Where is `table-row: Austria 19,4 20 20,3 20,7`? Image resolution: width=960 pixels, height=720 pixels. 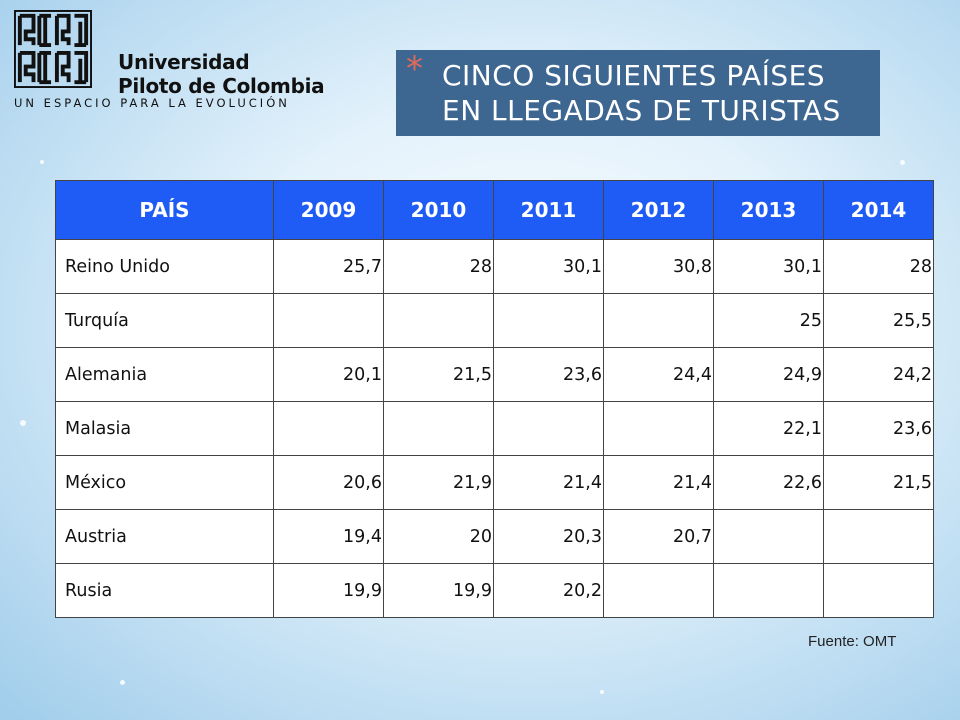 table-row: Austria 19,4 20 20,3 20,7 is located at coordinates (494, 536).